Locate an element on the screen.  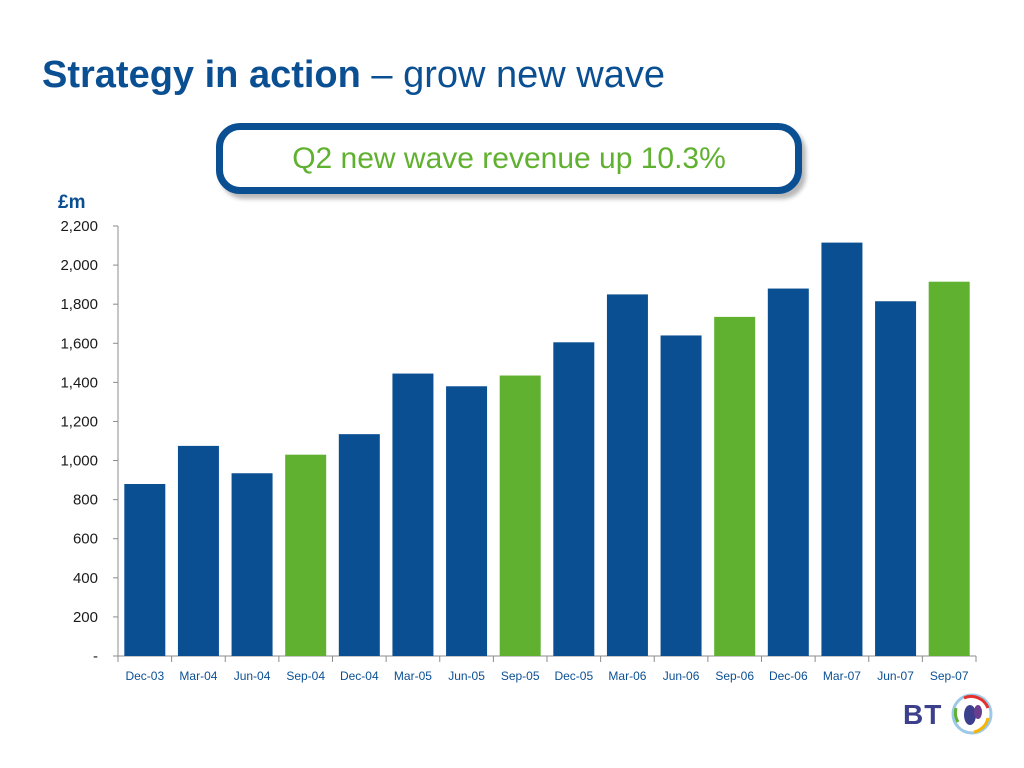
bt-logo: BT is located at coordinates (949, 715).